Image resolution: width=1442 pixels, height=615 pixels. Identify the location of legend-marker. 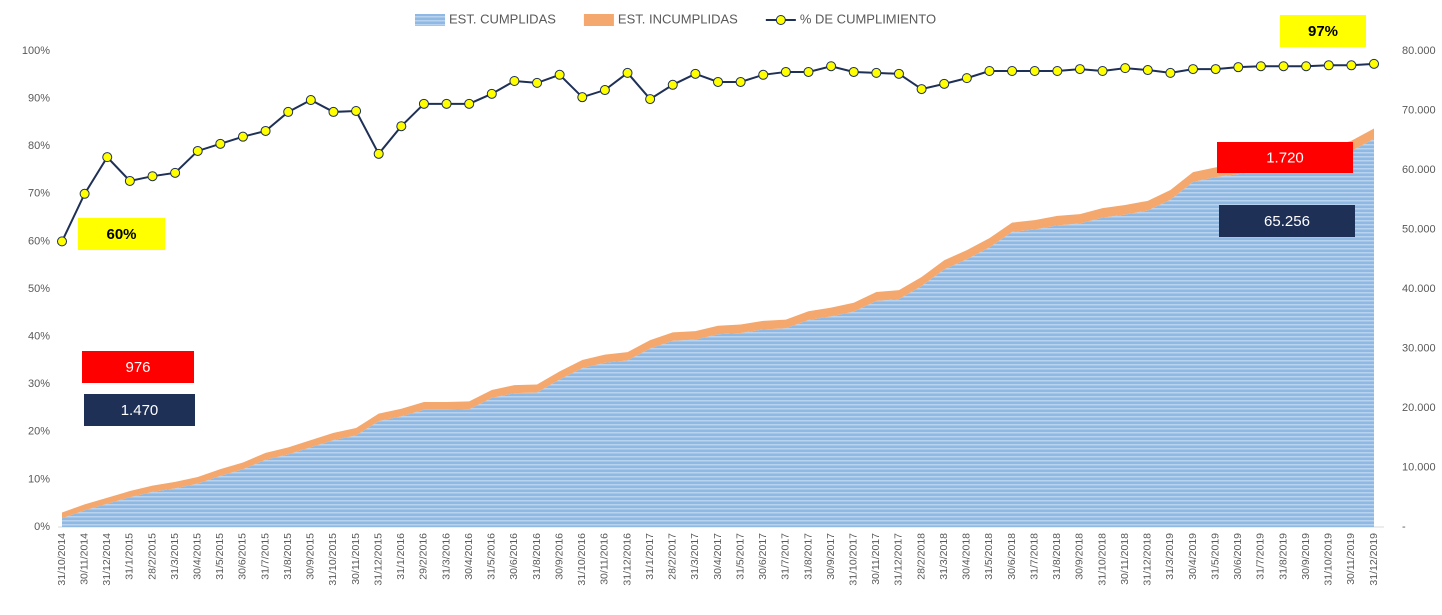
(780, 20).